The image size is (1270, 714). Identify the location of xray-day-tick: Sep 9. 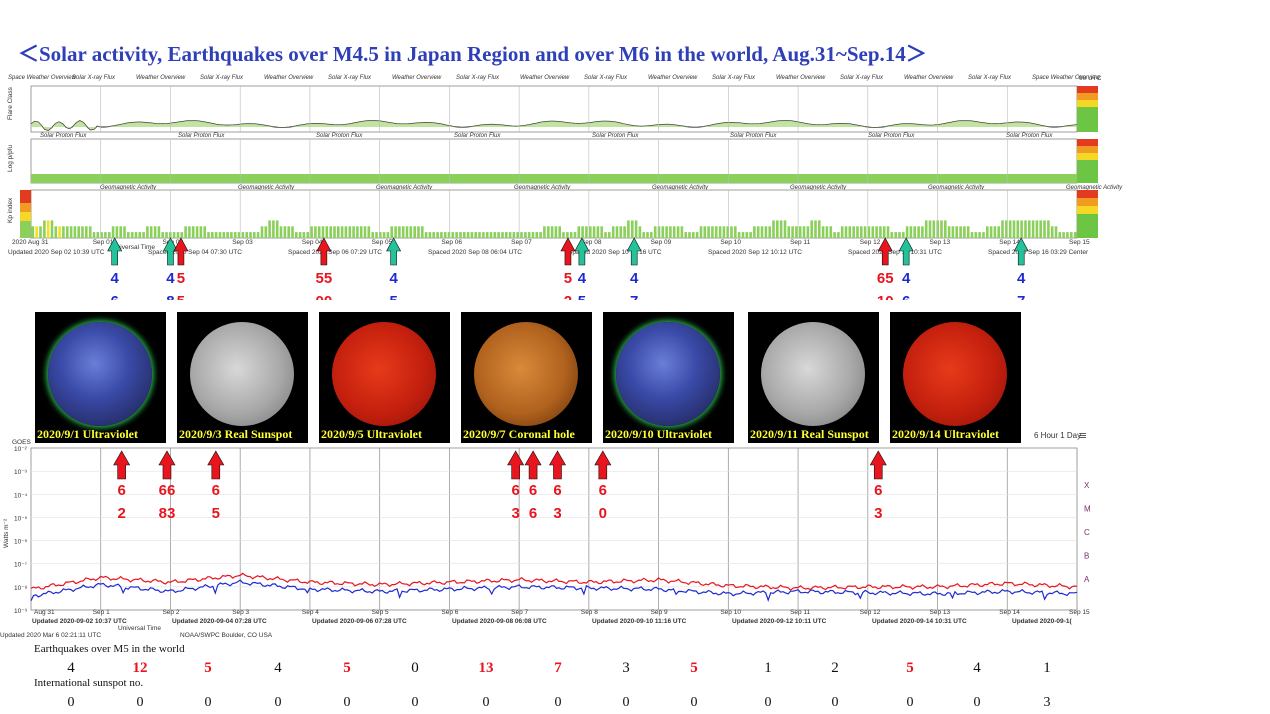
(659, 612).